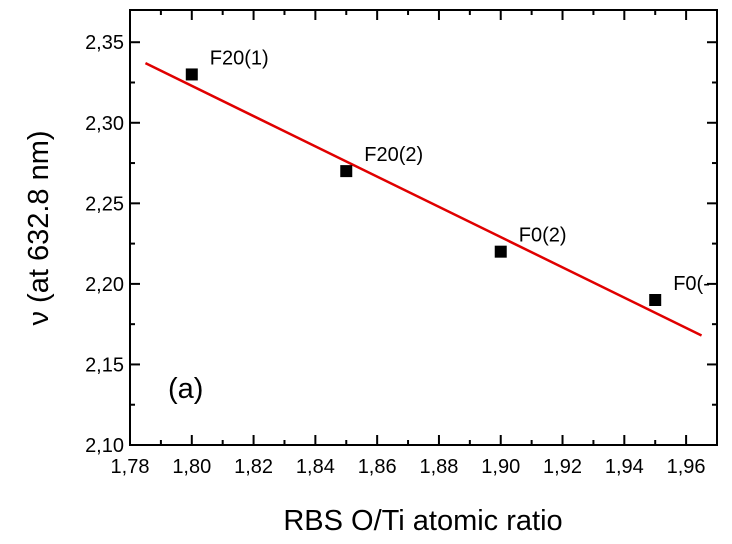 Image resolution: width=732 pixels, height=544 pixels. I want to click on panel-annotation: (a), so click(185, 389).